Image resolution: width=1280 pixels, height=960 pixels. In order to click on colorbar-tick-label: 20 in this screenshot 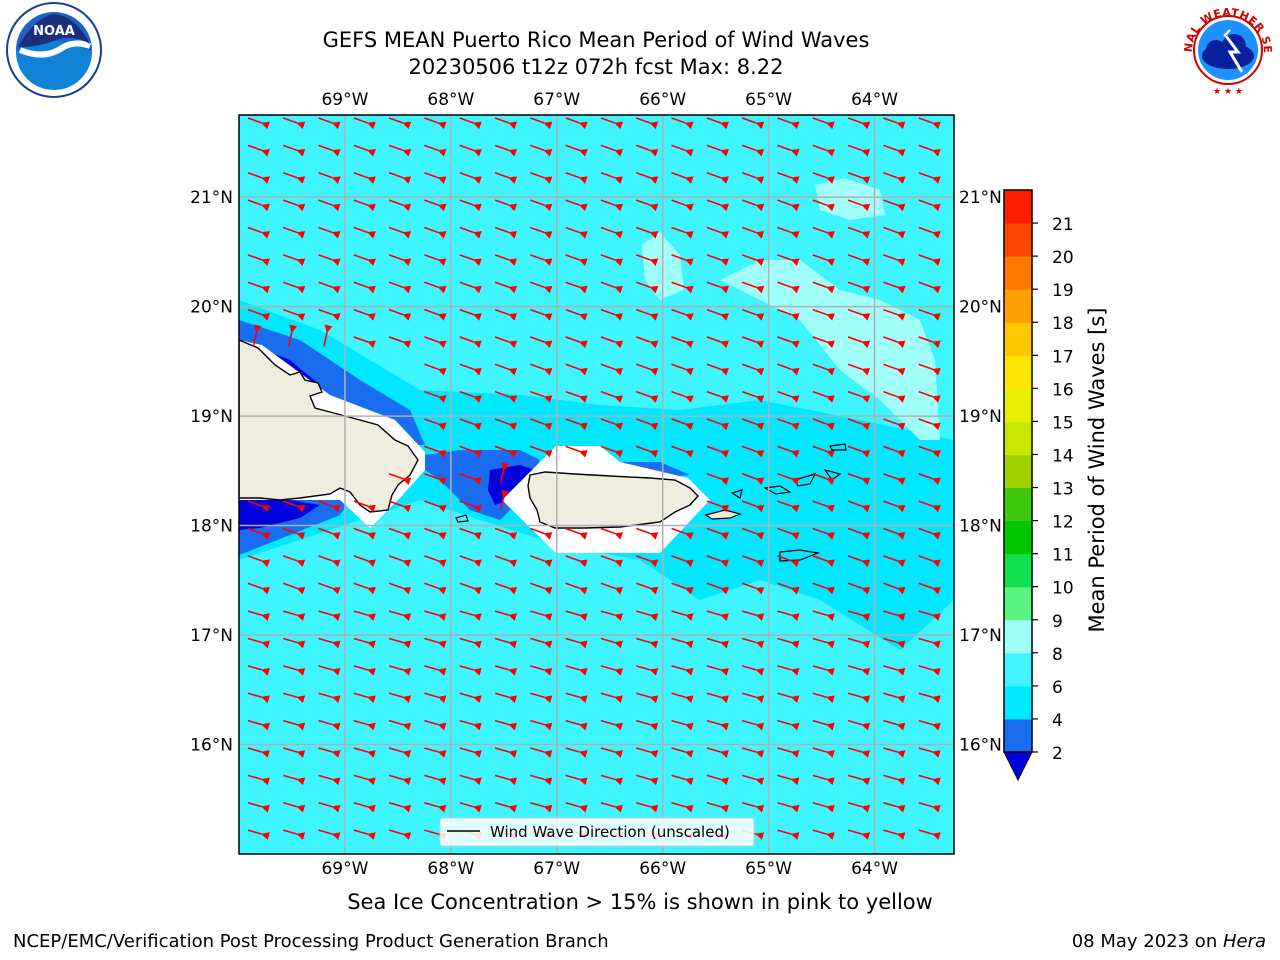, I will do `click(1063, 258)`.